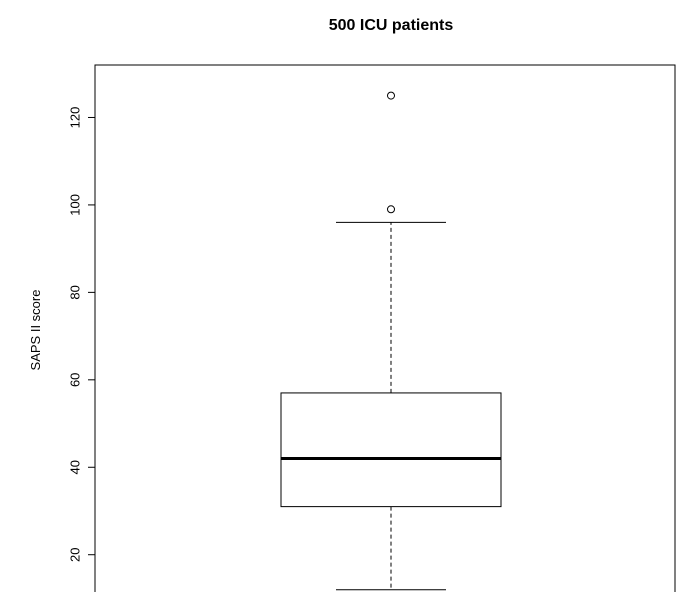 The width and height of the screenshot is (676, 592). I want to click on y-tick-label-60: 60, so click(75, 380).